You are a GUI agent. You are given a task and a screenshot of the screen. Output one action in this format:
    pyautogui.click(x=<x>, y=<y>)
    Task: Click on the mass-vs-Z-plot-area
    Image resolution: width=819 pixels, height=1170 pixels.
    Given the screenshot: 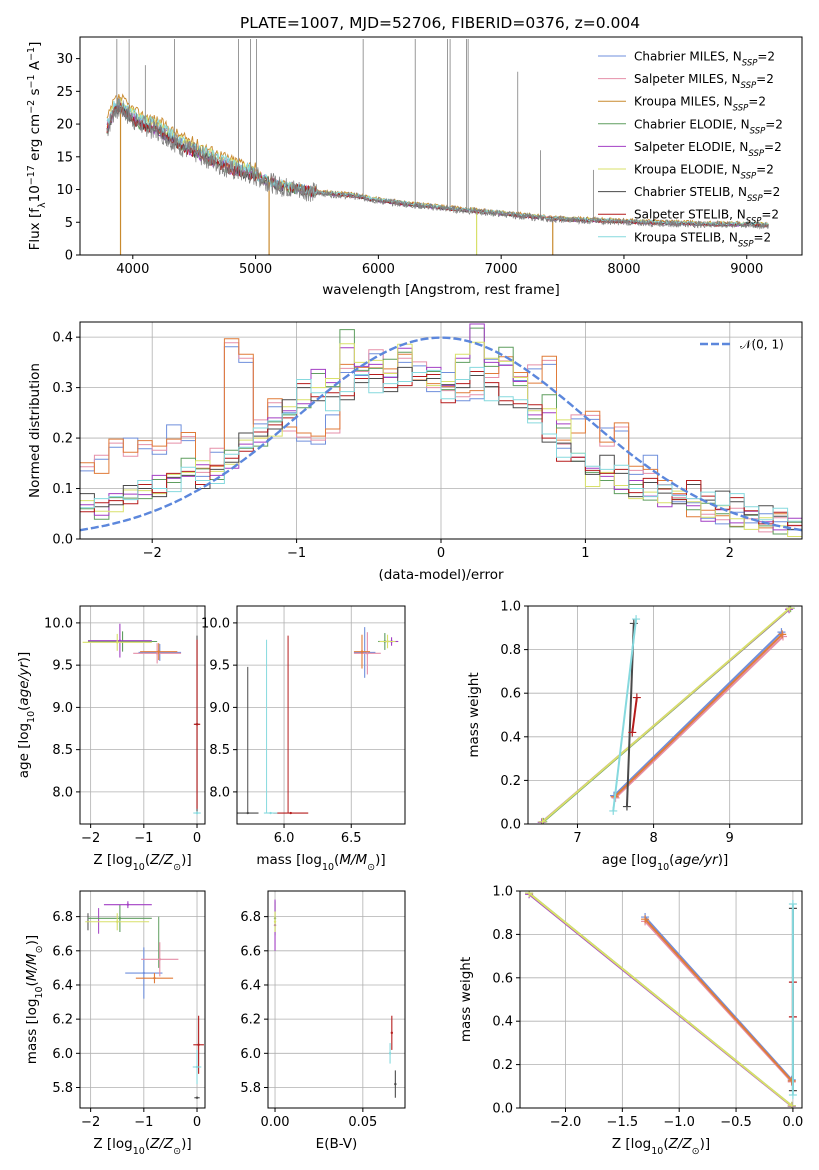 What is the action you would take?
    pyautogui.click(x=144, y=1000)
    